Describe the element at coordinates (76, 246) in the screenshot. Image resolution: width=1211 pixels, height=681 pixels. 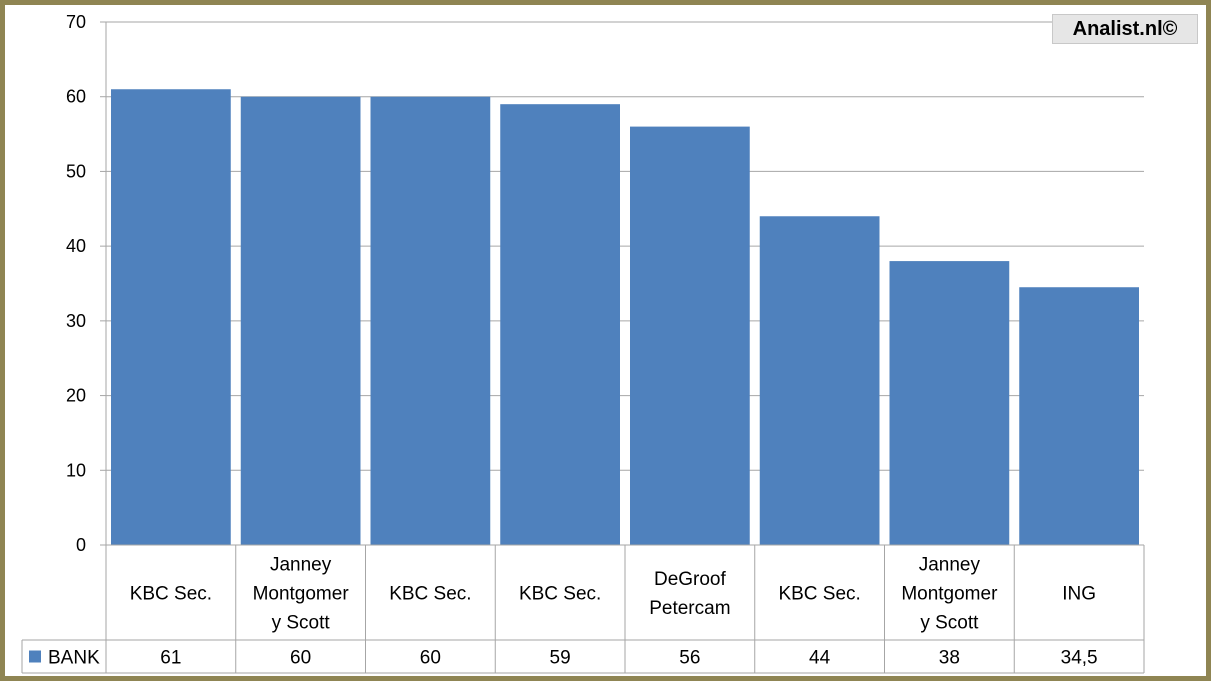
I see `y-tick-label: 40` at that location.